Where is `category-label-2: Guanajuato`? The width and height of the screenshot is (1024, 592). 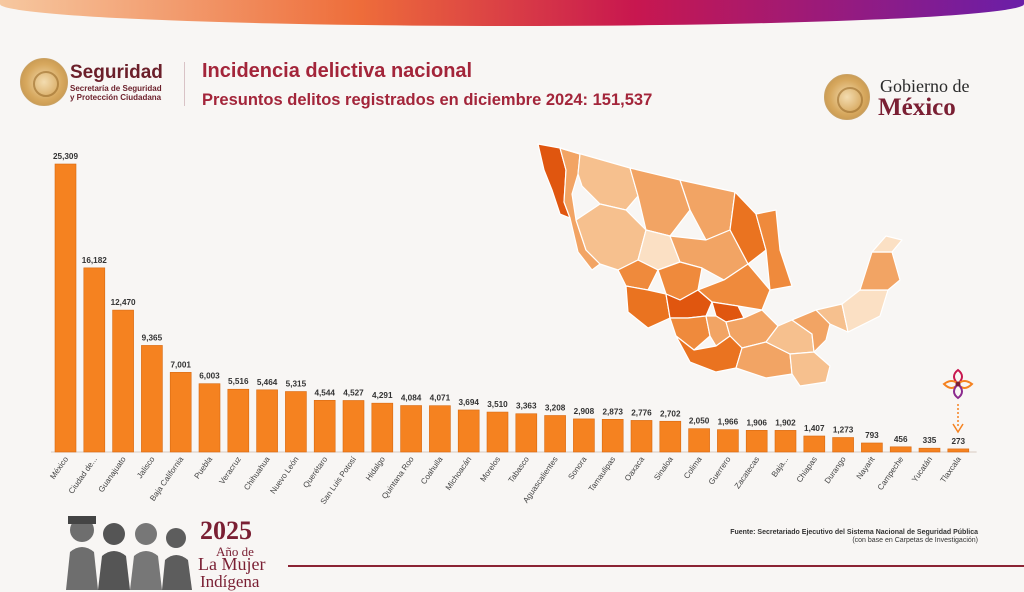
category-label-2: Guanajuato is located at coordinates (112, 474).